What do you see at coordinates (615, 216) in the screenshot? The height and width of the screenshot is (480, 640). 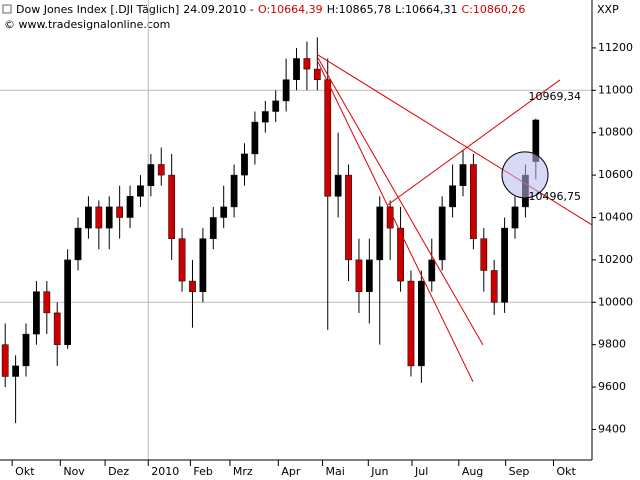 I see `y-tick-label: 10400` at bounding box center [615, 216].